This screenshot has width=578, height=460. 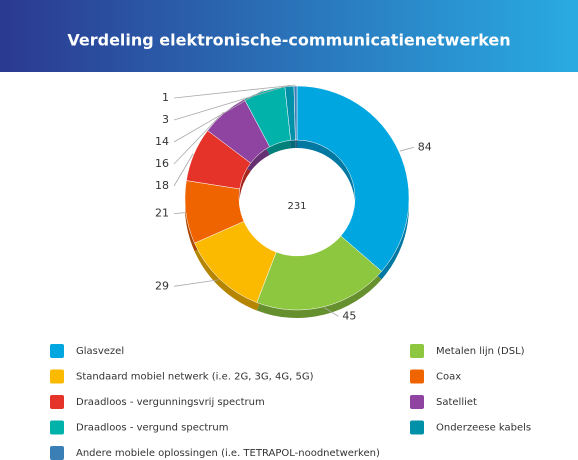 What do you see at coordinates (296, 206) in the screenshot?
I see `center-label: 231` at bounding box center [296, 206].